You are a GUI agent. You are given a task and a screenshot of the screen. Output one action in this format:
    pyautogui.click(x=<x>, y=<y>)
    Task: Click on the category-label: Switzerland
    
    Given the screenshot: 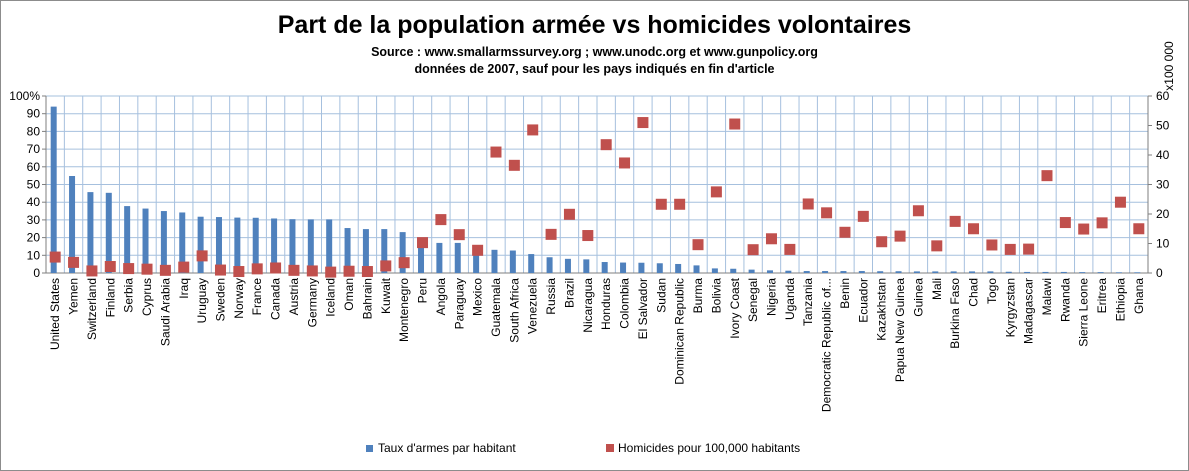 What is the action you would take?
    pyautogui.click(x=92, y=309)
    